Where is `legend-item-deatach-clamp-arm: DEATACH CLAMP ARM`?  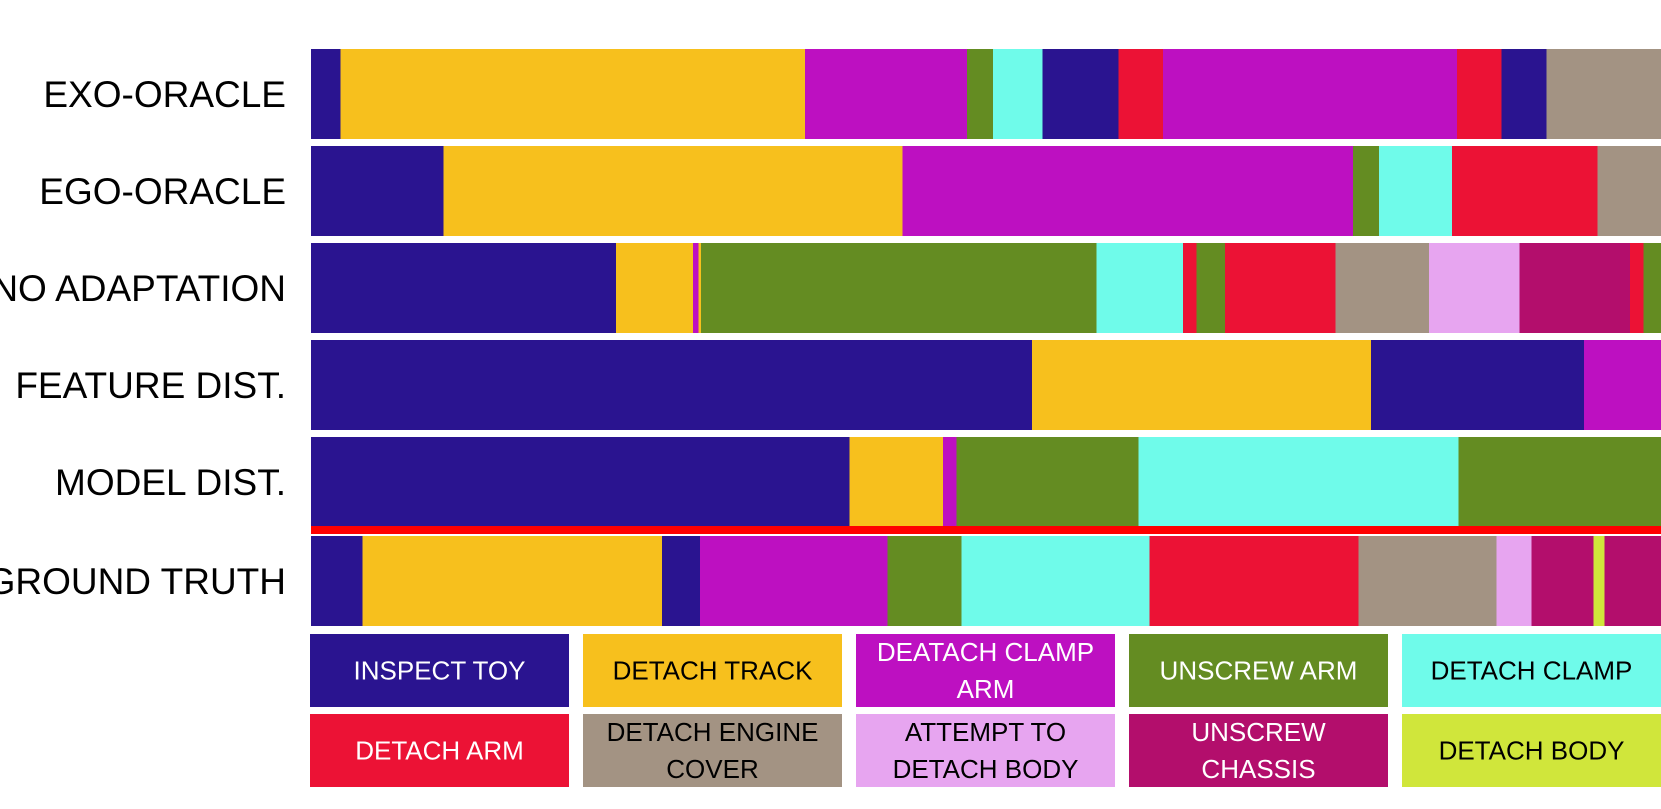 legend-item-deatach-clamp-arm: DEATACH CLAMP ARM is located at coordinates (985, 670).